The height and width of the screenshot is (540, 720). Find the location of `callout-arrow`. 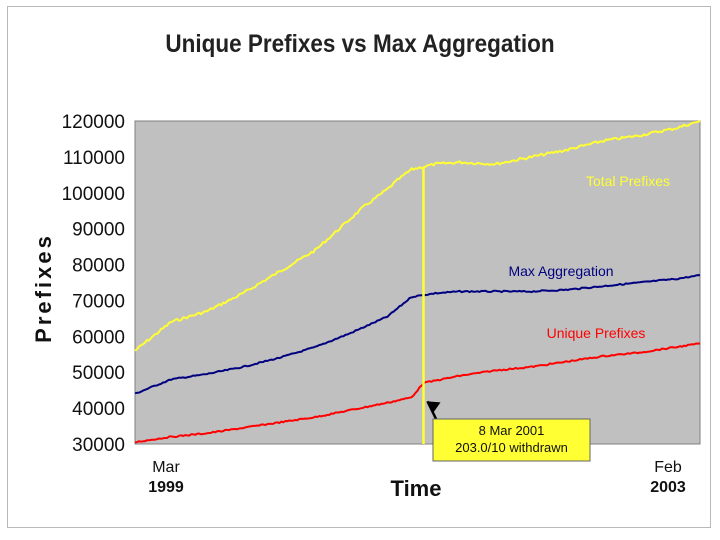

callout-arrow is located at coordinates (432, 411).